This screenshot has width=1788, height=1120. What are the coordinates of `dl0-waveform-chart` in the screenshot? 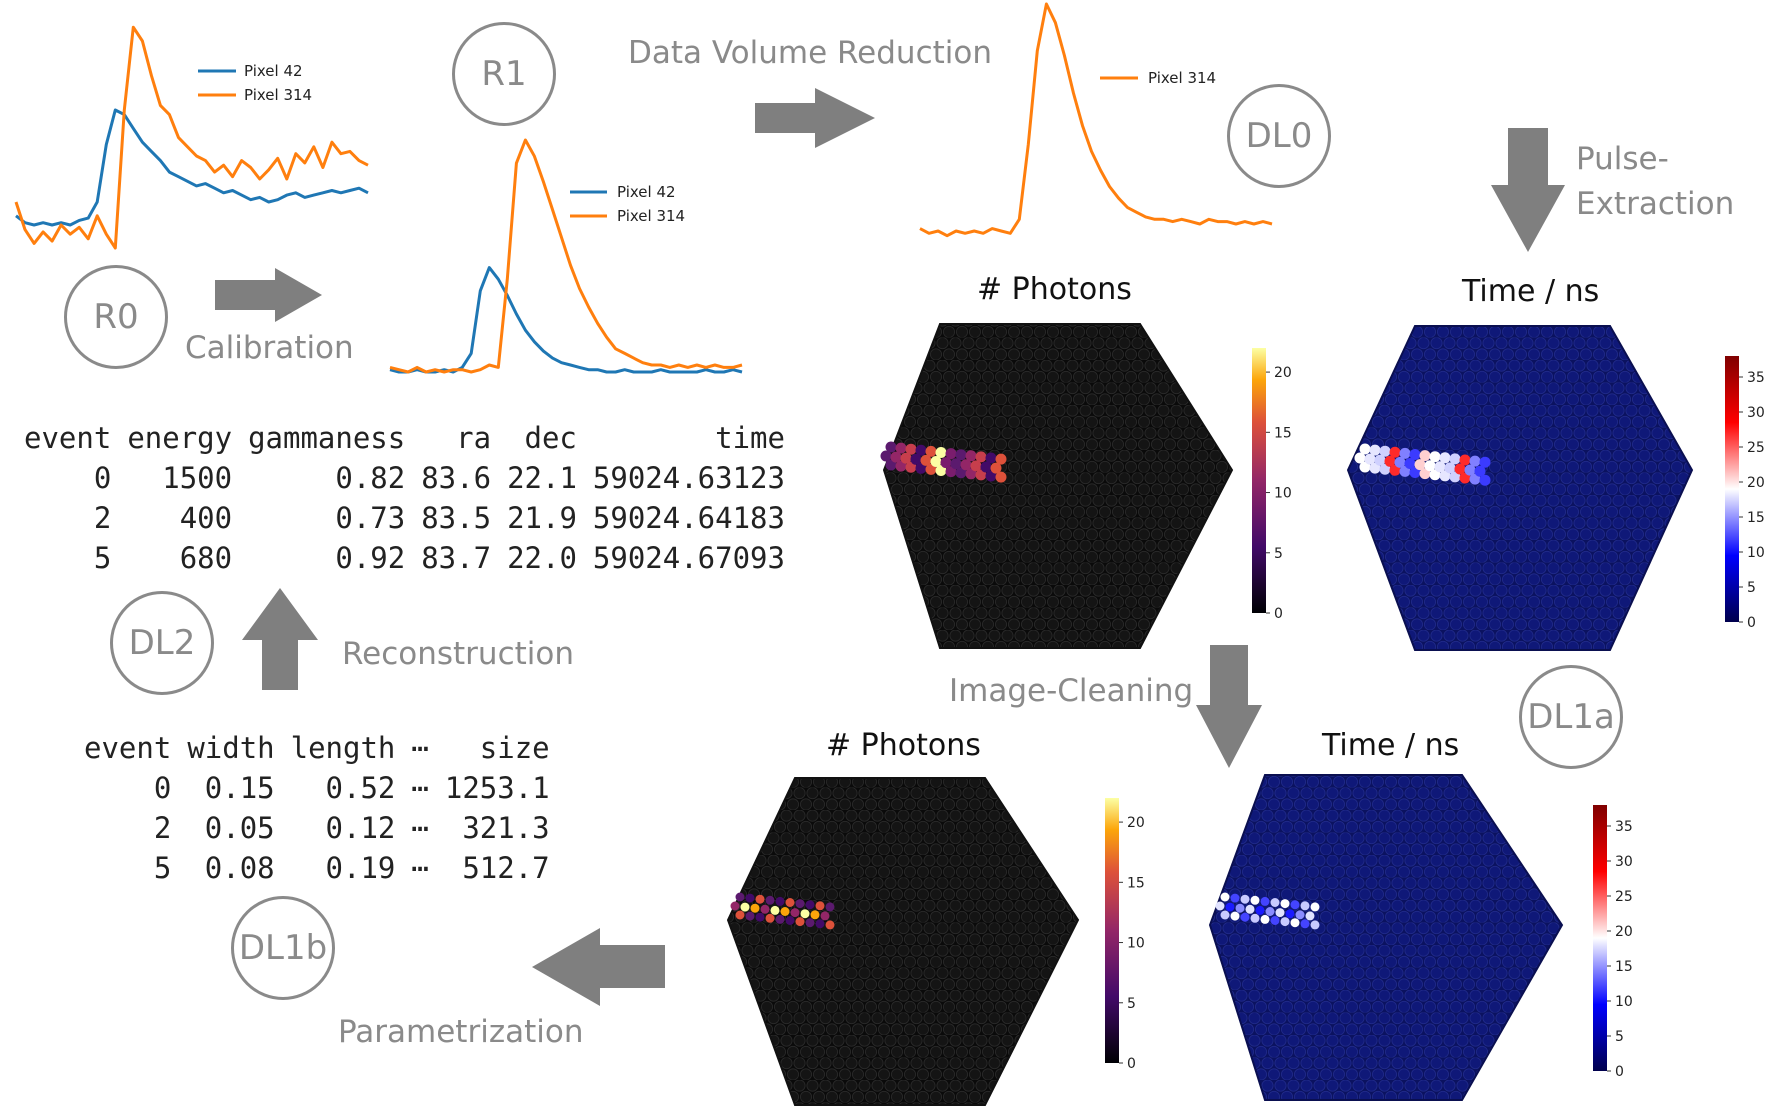 It's located at (1096, 120).